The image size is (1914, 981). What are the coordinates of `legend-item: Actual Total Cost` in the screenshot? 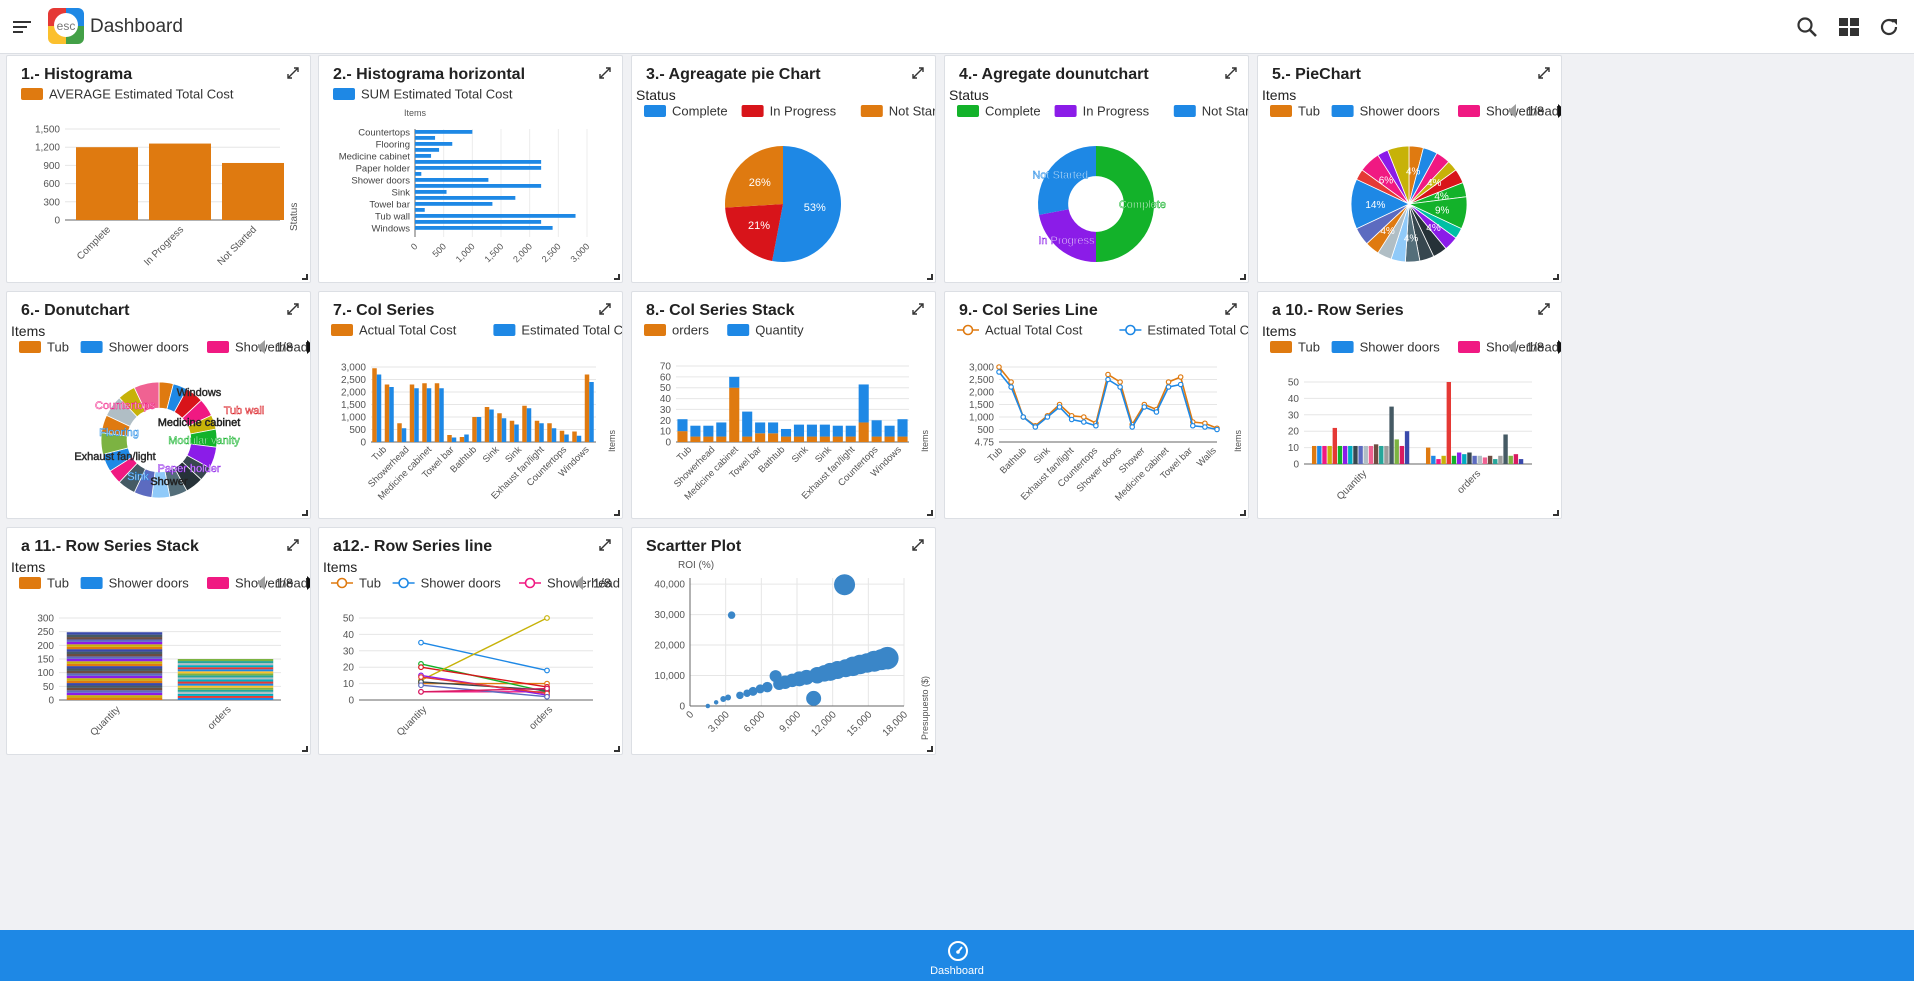 It's located at (1020, 330).